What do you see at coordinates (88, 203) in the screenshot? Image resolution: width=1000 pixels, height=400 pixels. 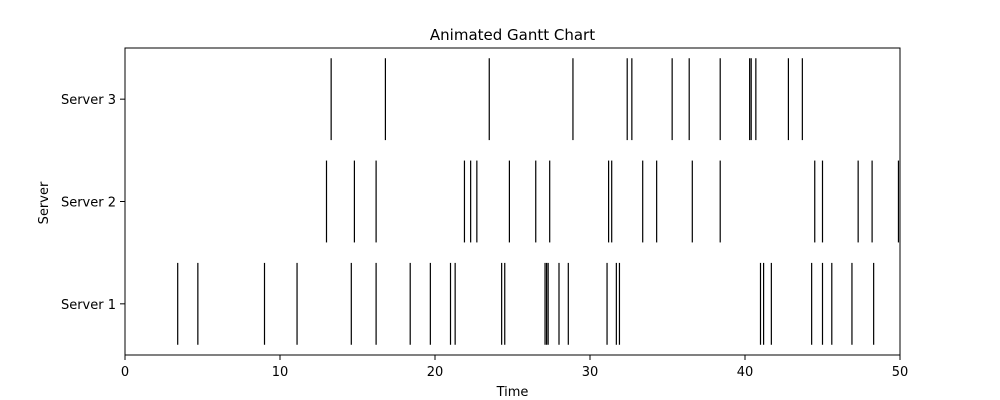 I see `y-tick-label: Server 2` at bounding box center [88, 203].